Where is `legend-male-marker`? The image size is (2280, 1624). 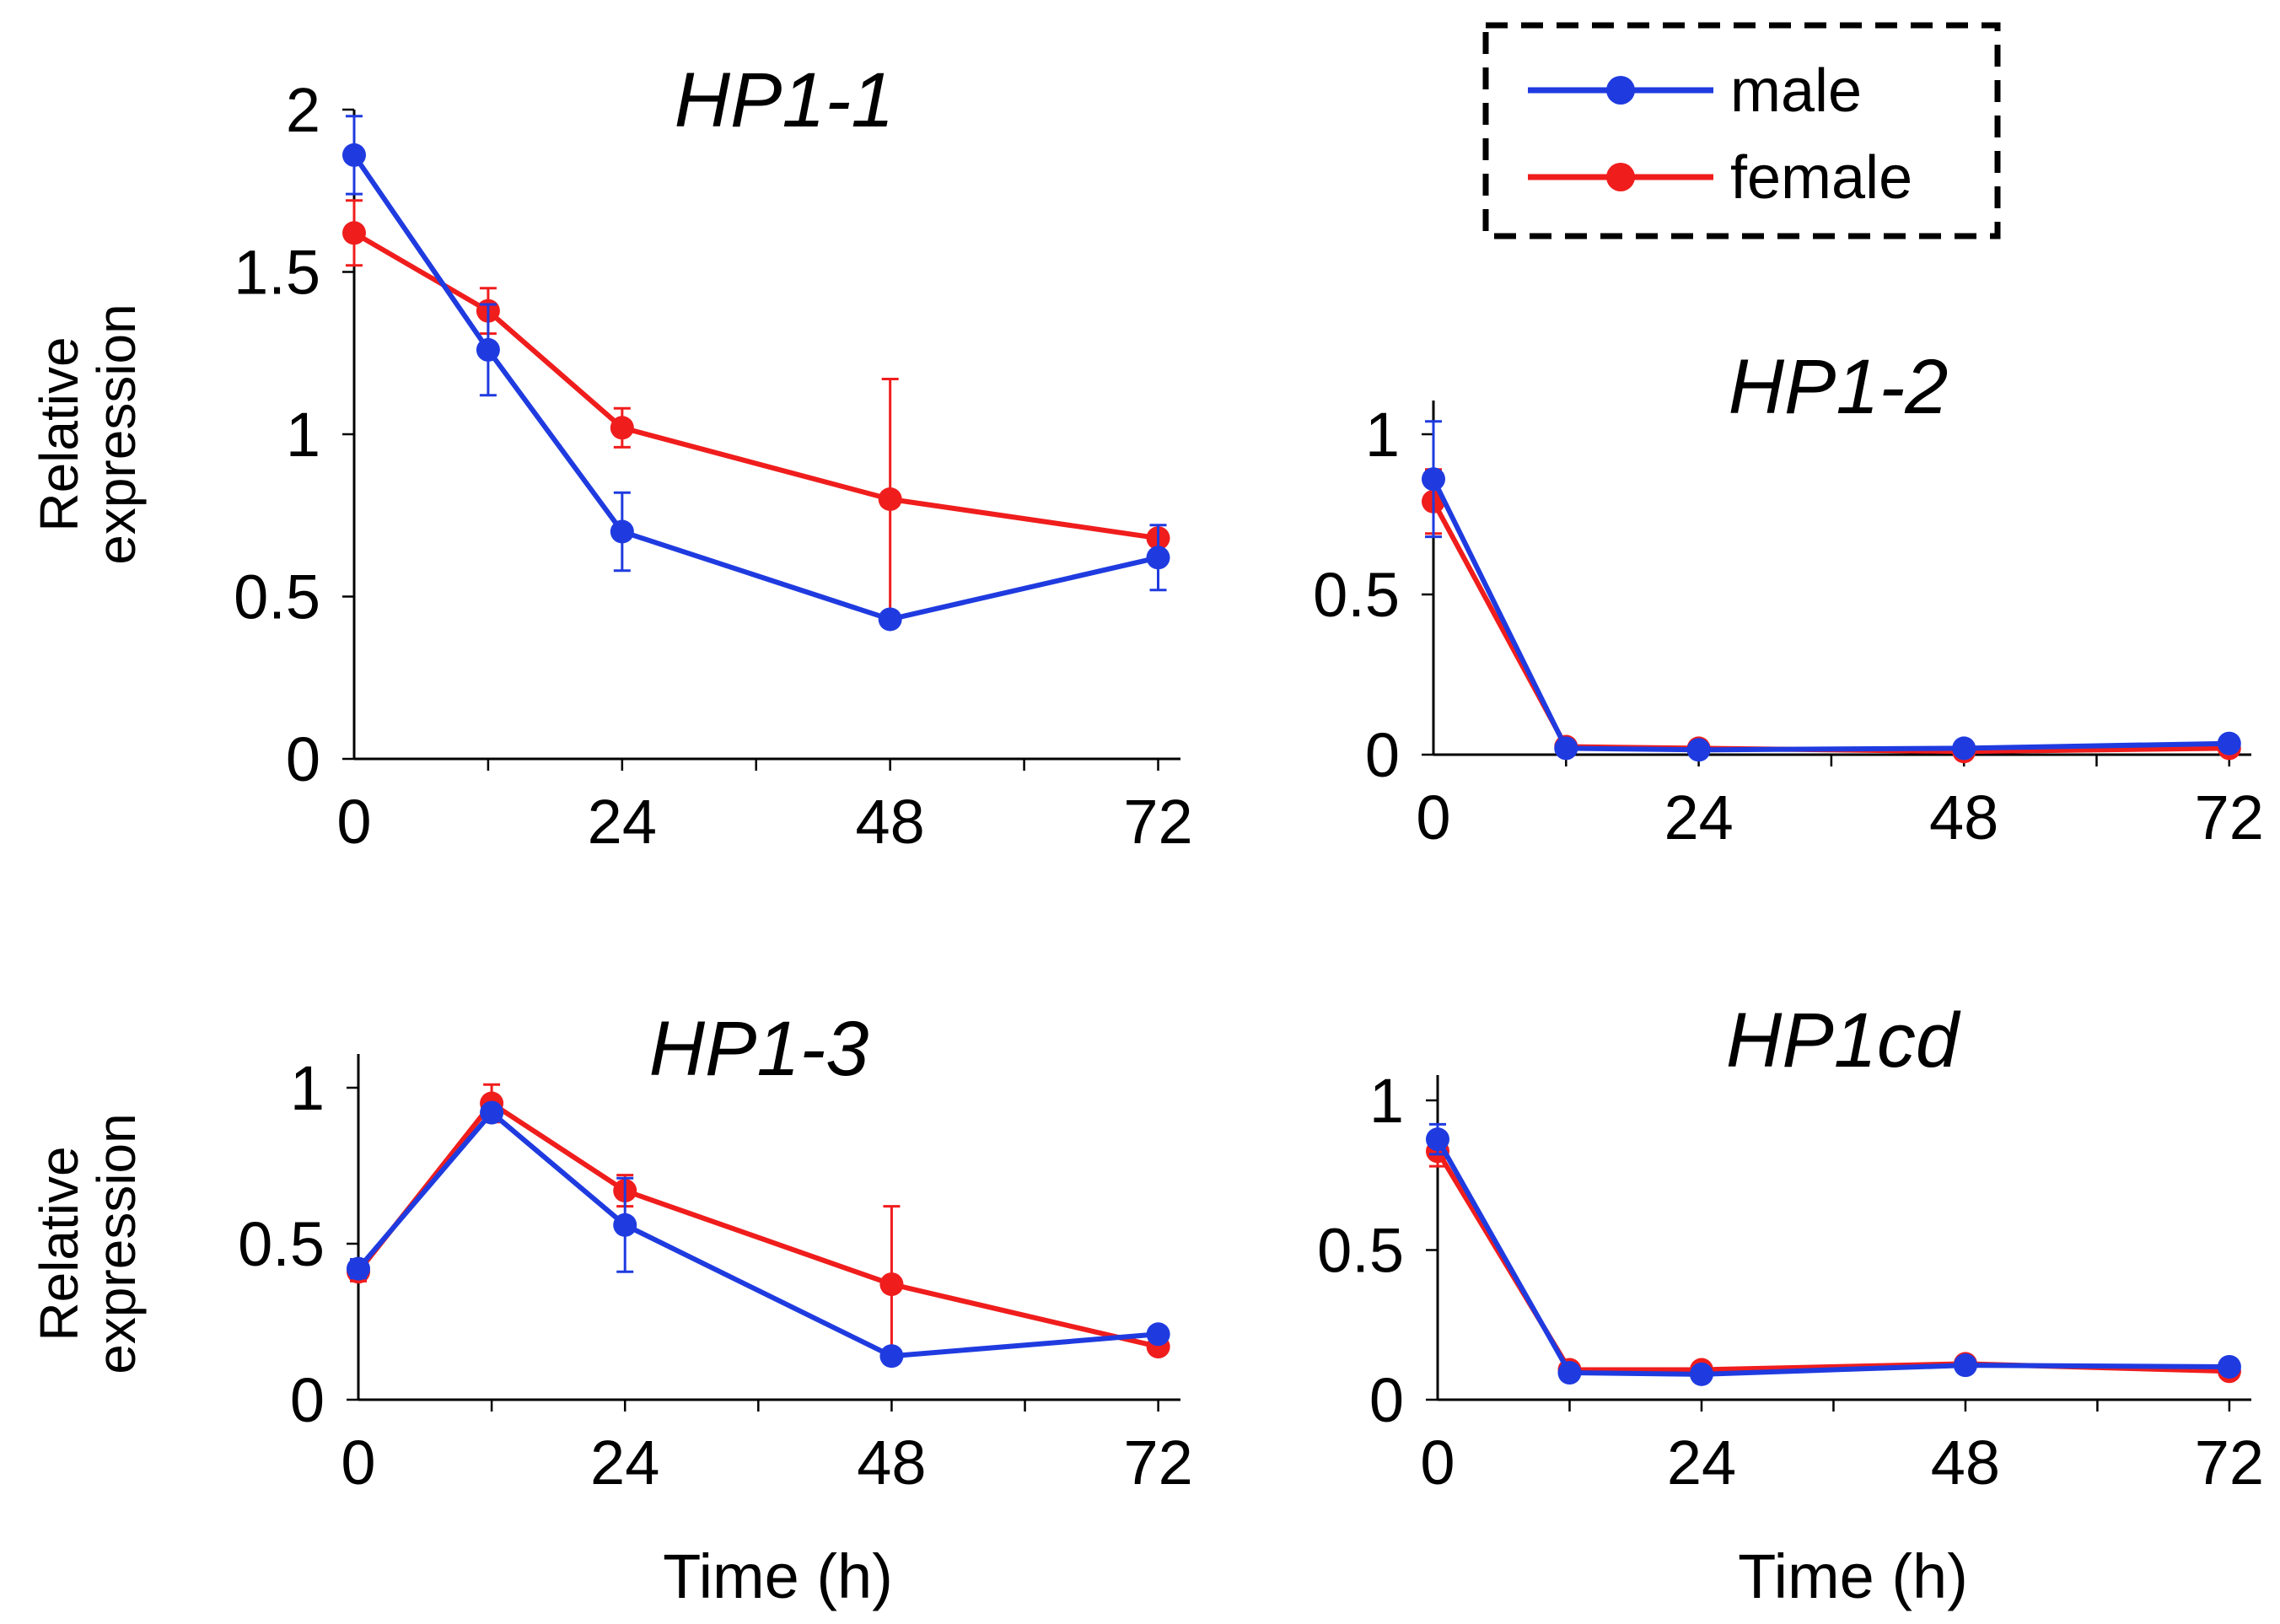 legend-male-marker is located at coordinates (1620, 90).